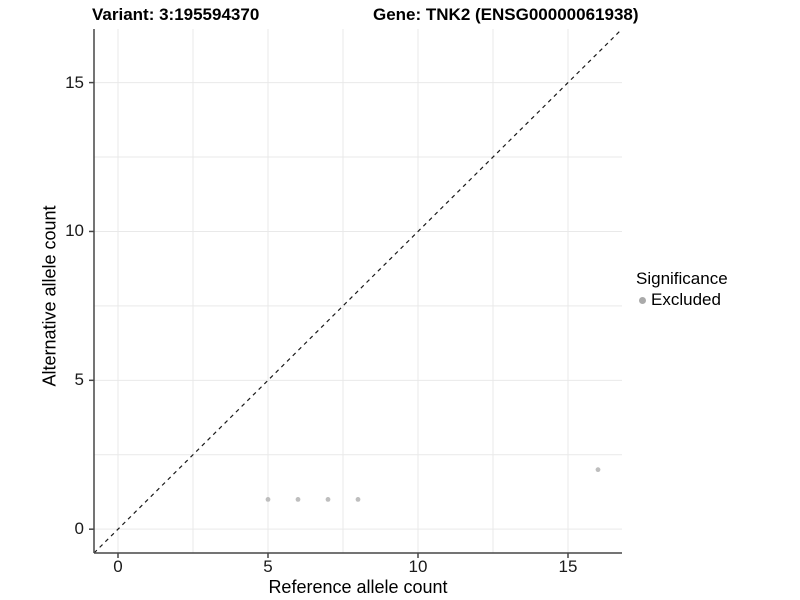 This screenshot has height=600, width=800. I want to click on legend-items: Excluded, so click(682, 300).